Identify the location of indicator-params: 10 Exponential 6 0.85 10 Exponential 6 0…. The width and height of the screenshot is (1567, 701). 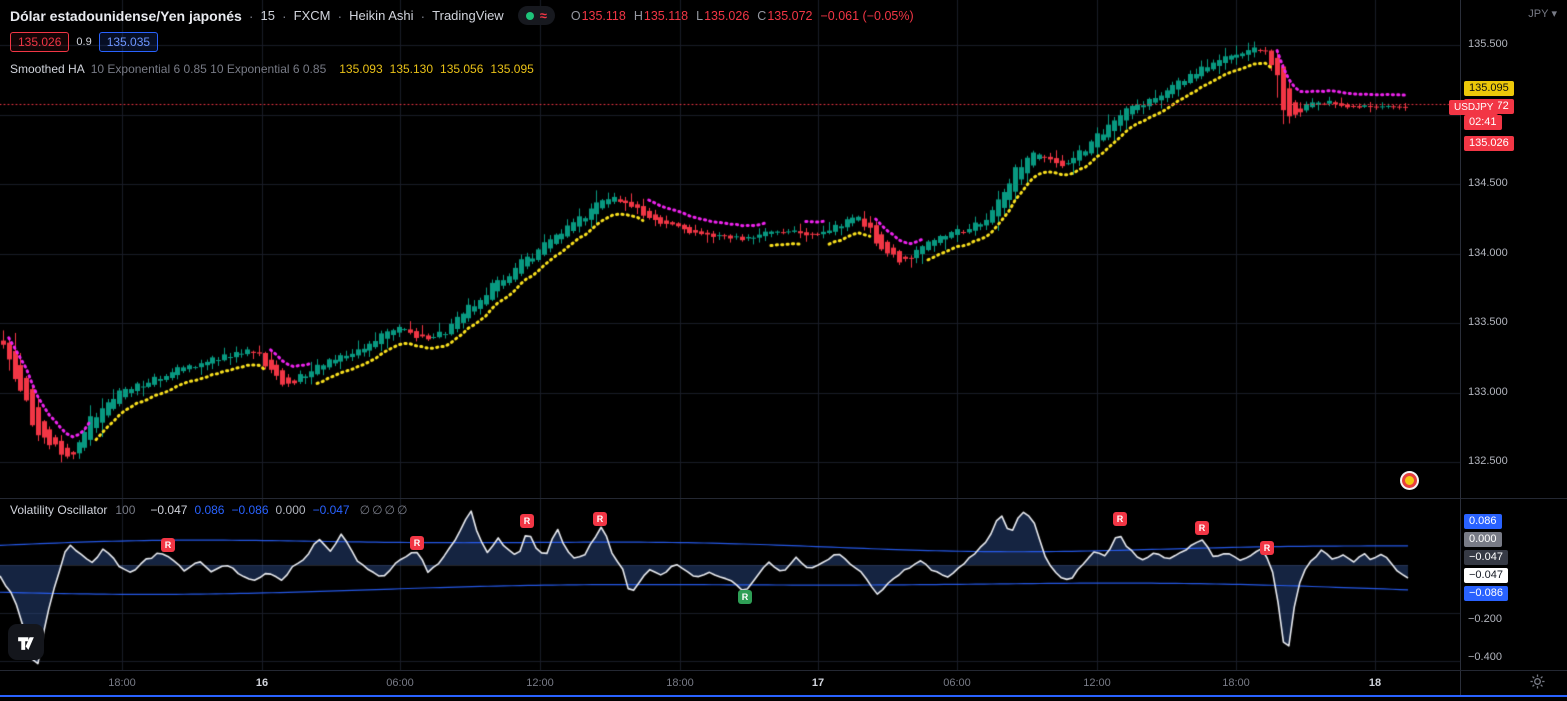
(208, 69).